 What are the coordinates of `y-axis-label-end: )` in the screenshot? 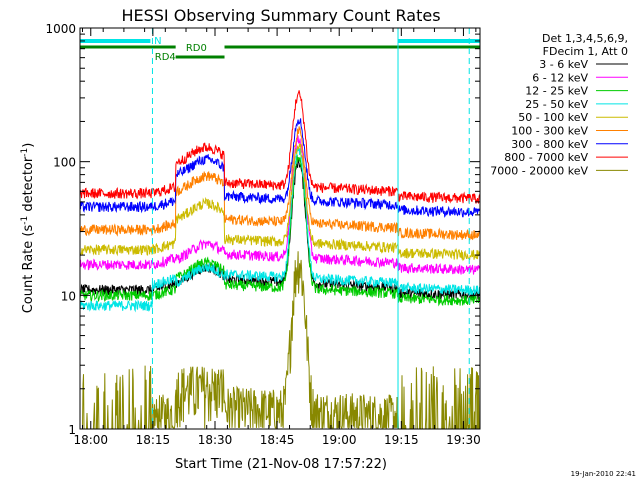 It's located at (28, 145).